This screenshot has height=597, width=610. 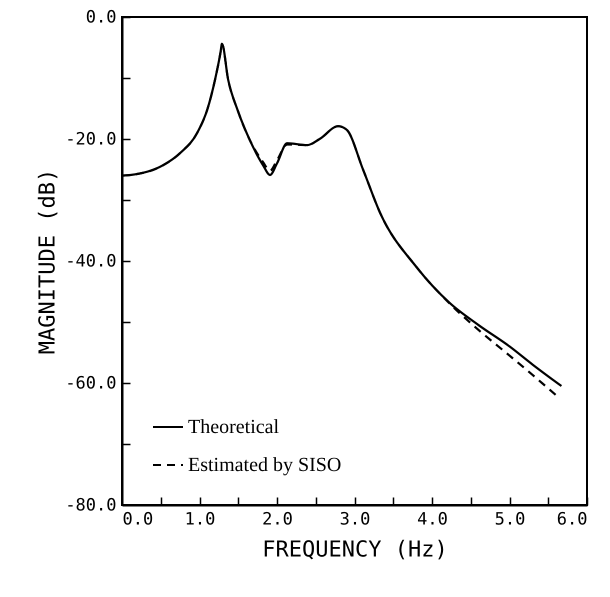 What do you see at coordinates (90, 140) in the screenshot?
I see `y-tick-label: -20.0` at bounding box center [90, 140].